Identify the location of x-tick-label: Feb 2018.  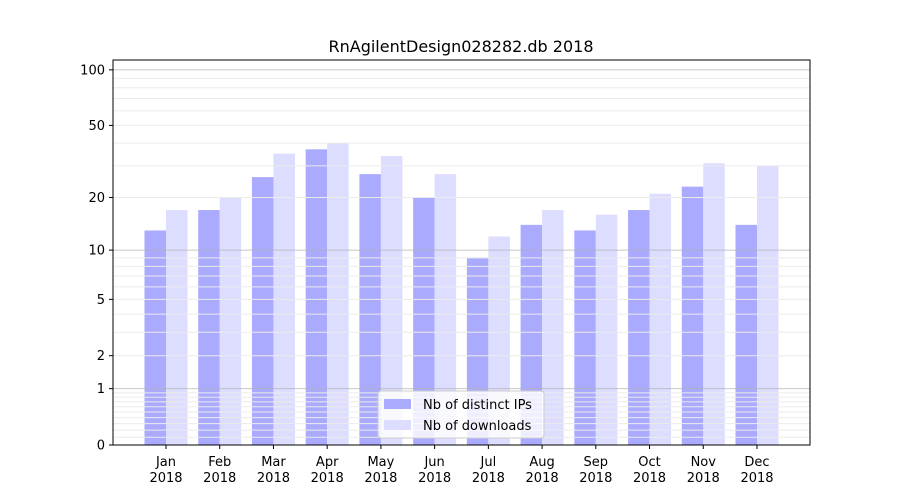
(219, 470).